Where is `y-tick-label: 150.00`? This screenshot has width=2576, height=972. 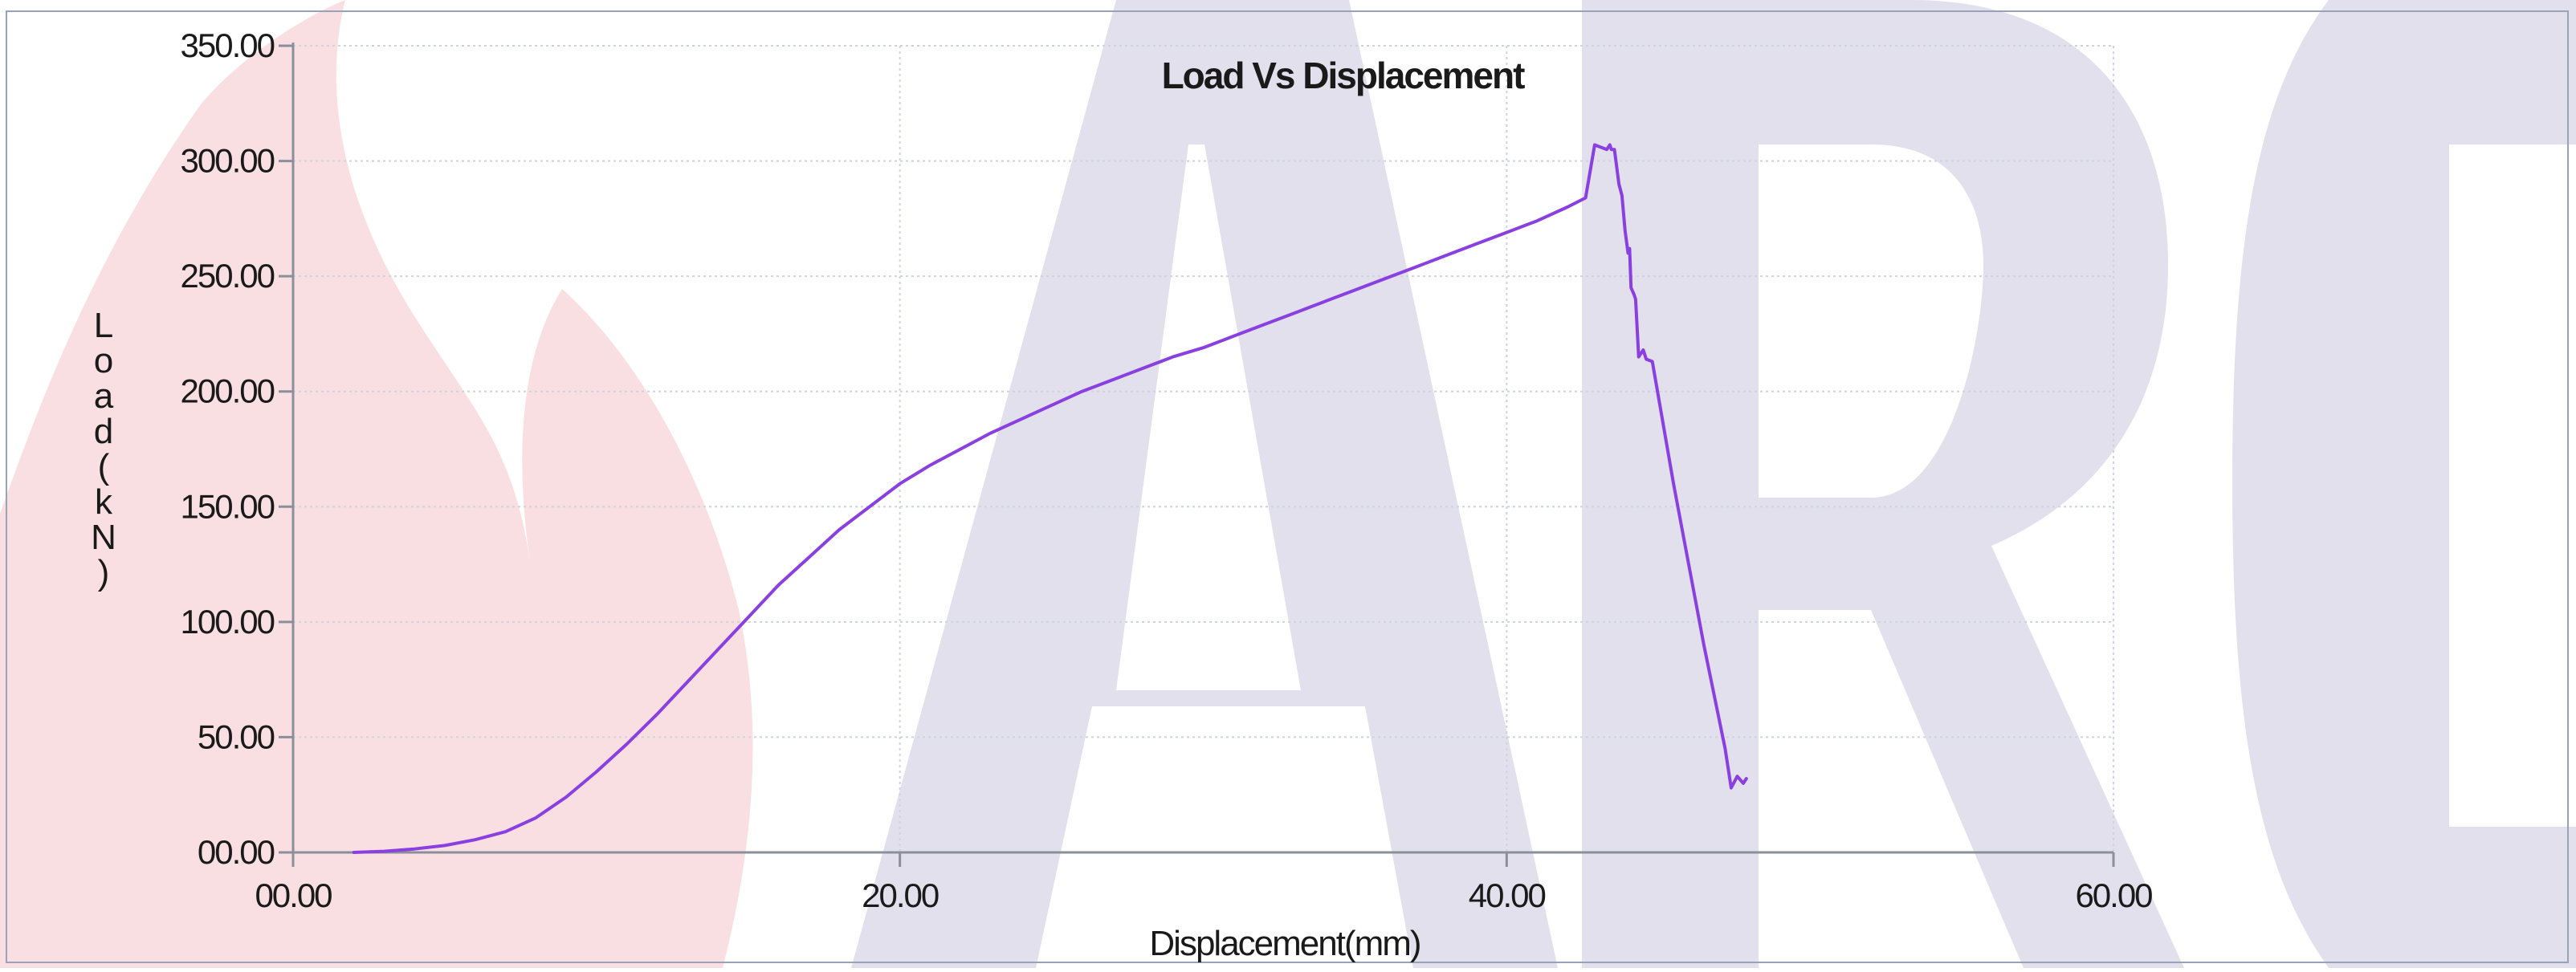 y-tick-label: 150.00 is located at coordinates (228, 506).